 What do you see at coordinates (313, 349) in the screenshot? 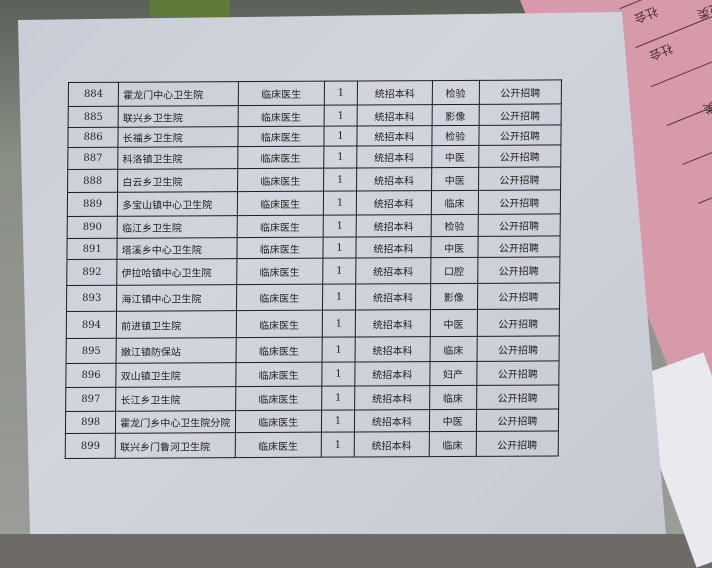
I see `table-row: 895 嫩江镇防保站 临床医生 1 统招本科 临床 公开招聘` at bounding box center [313, 349].